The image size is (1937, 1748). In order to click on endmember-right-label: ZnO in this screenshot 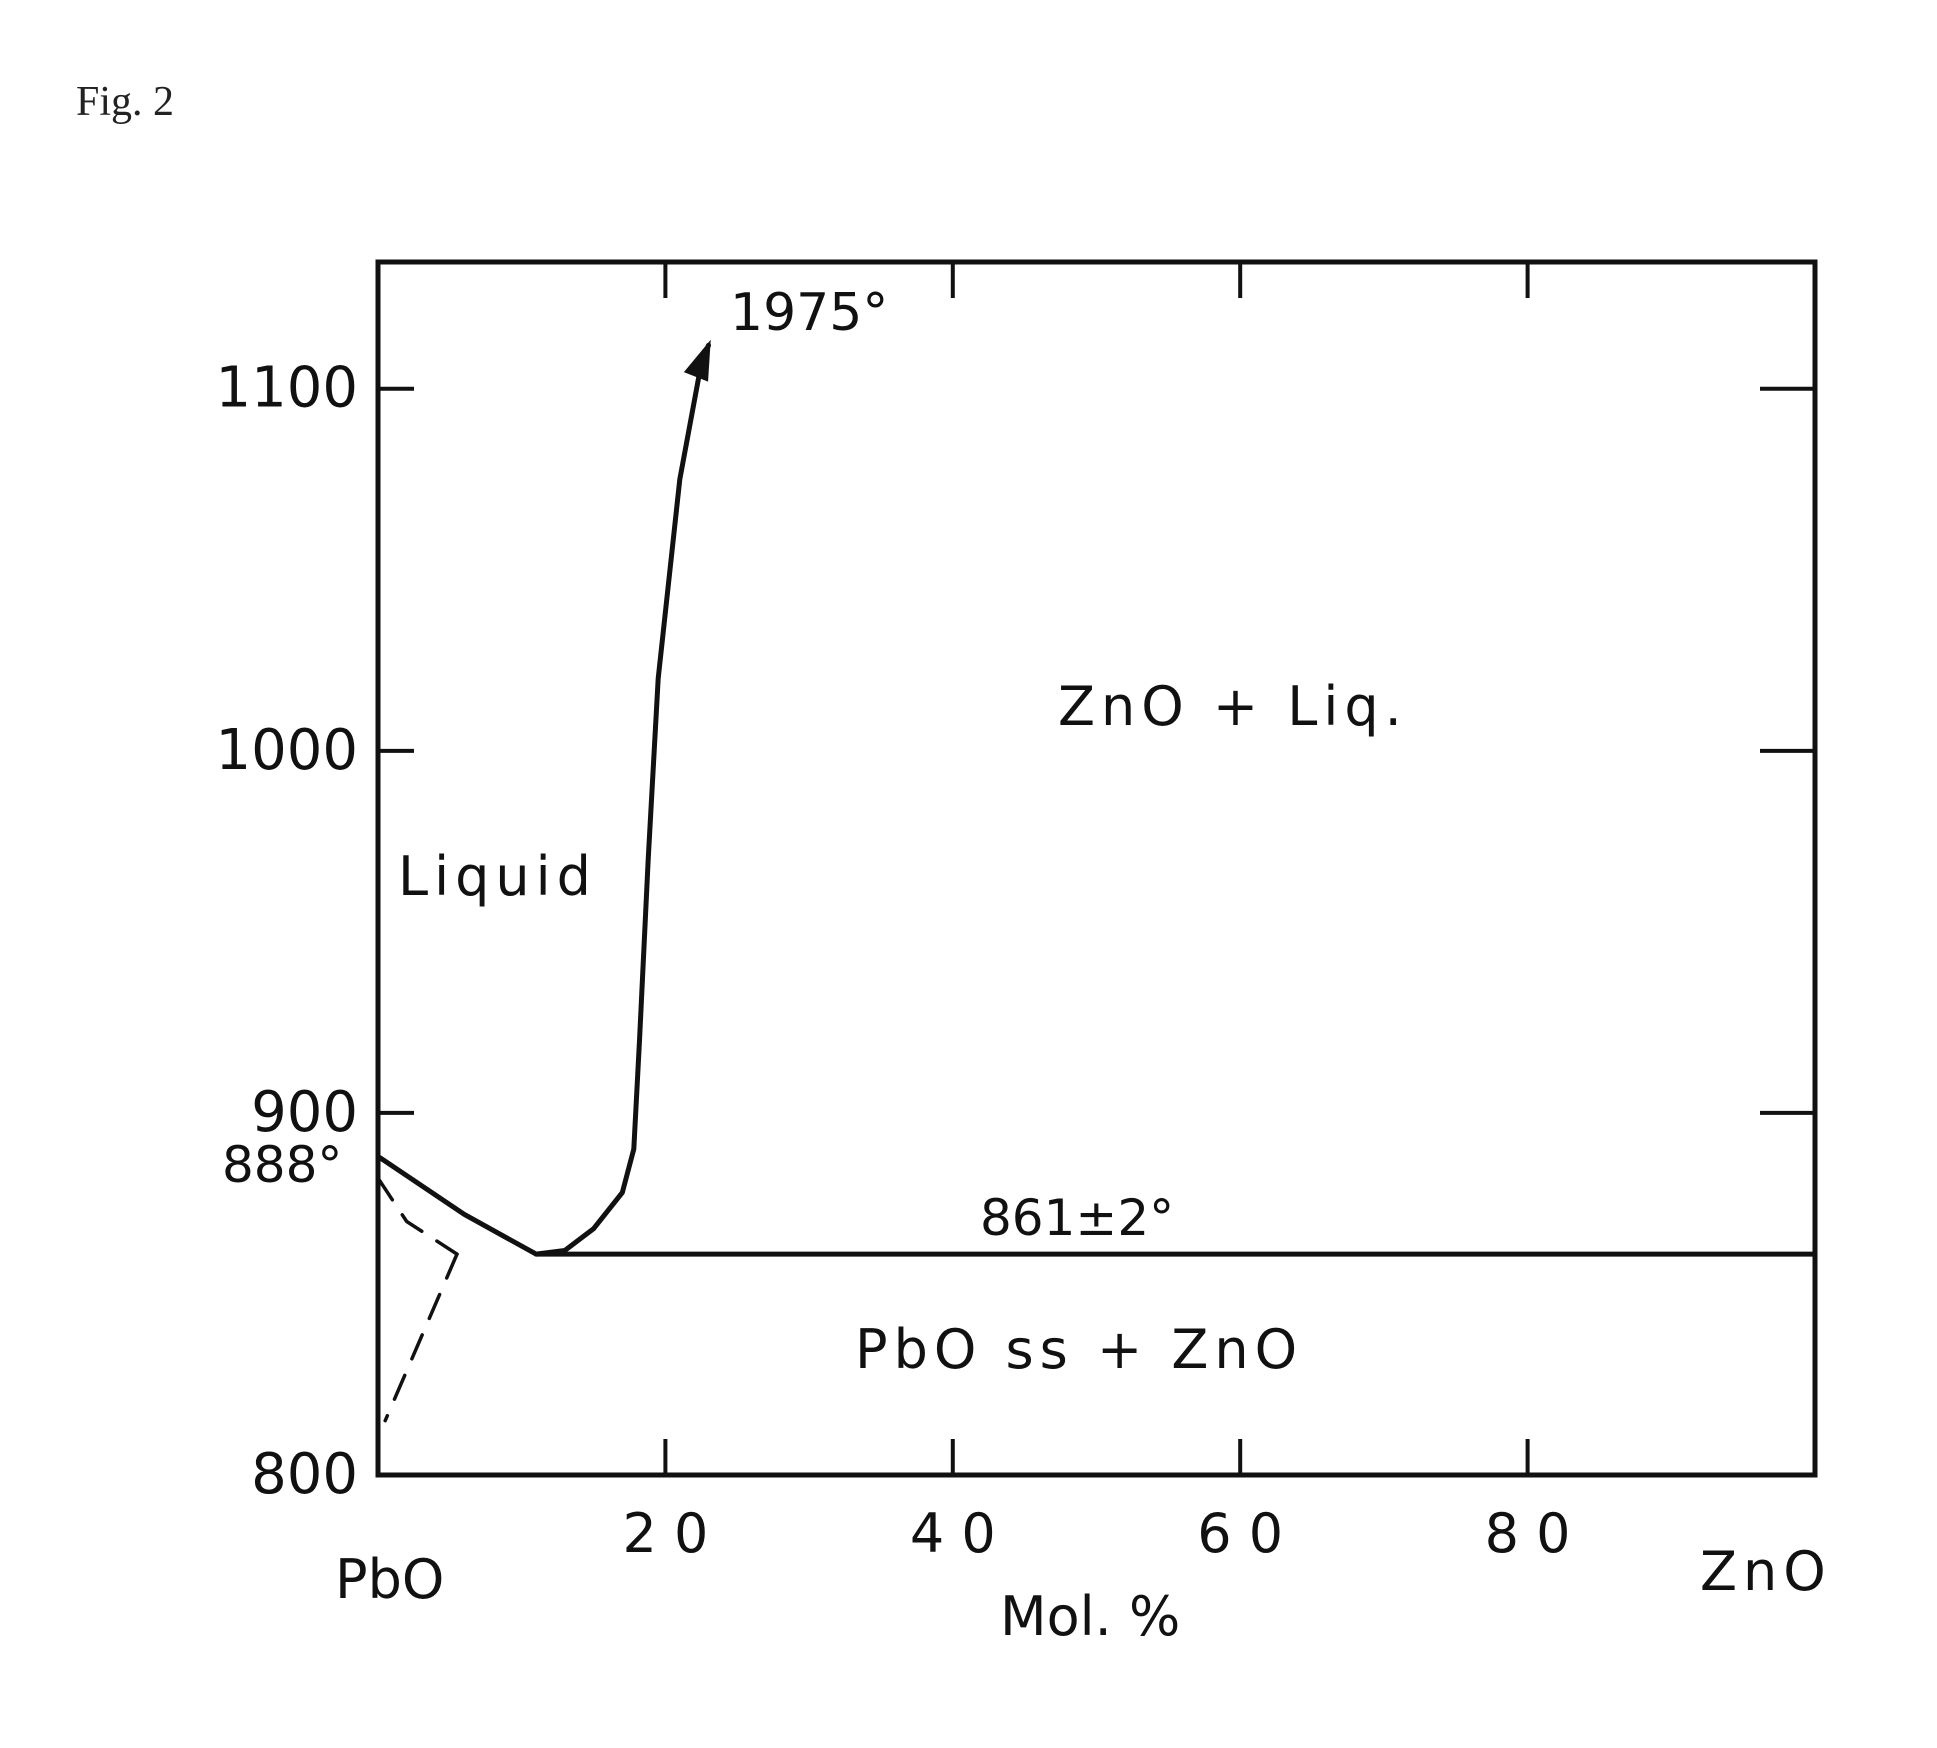, I will do `click(1766, 1571)`.